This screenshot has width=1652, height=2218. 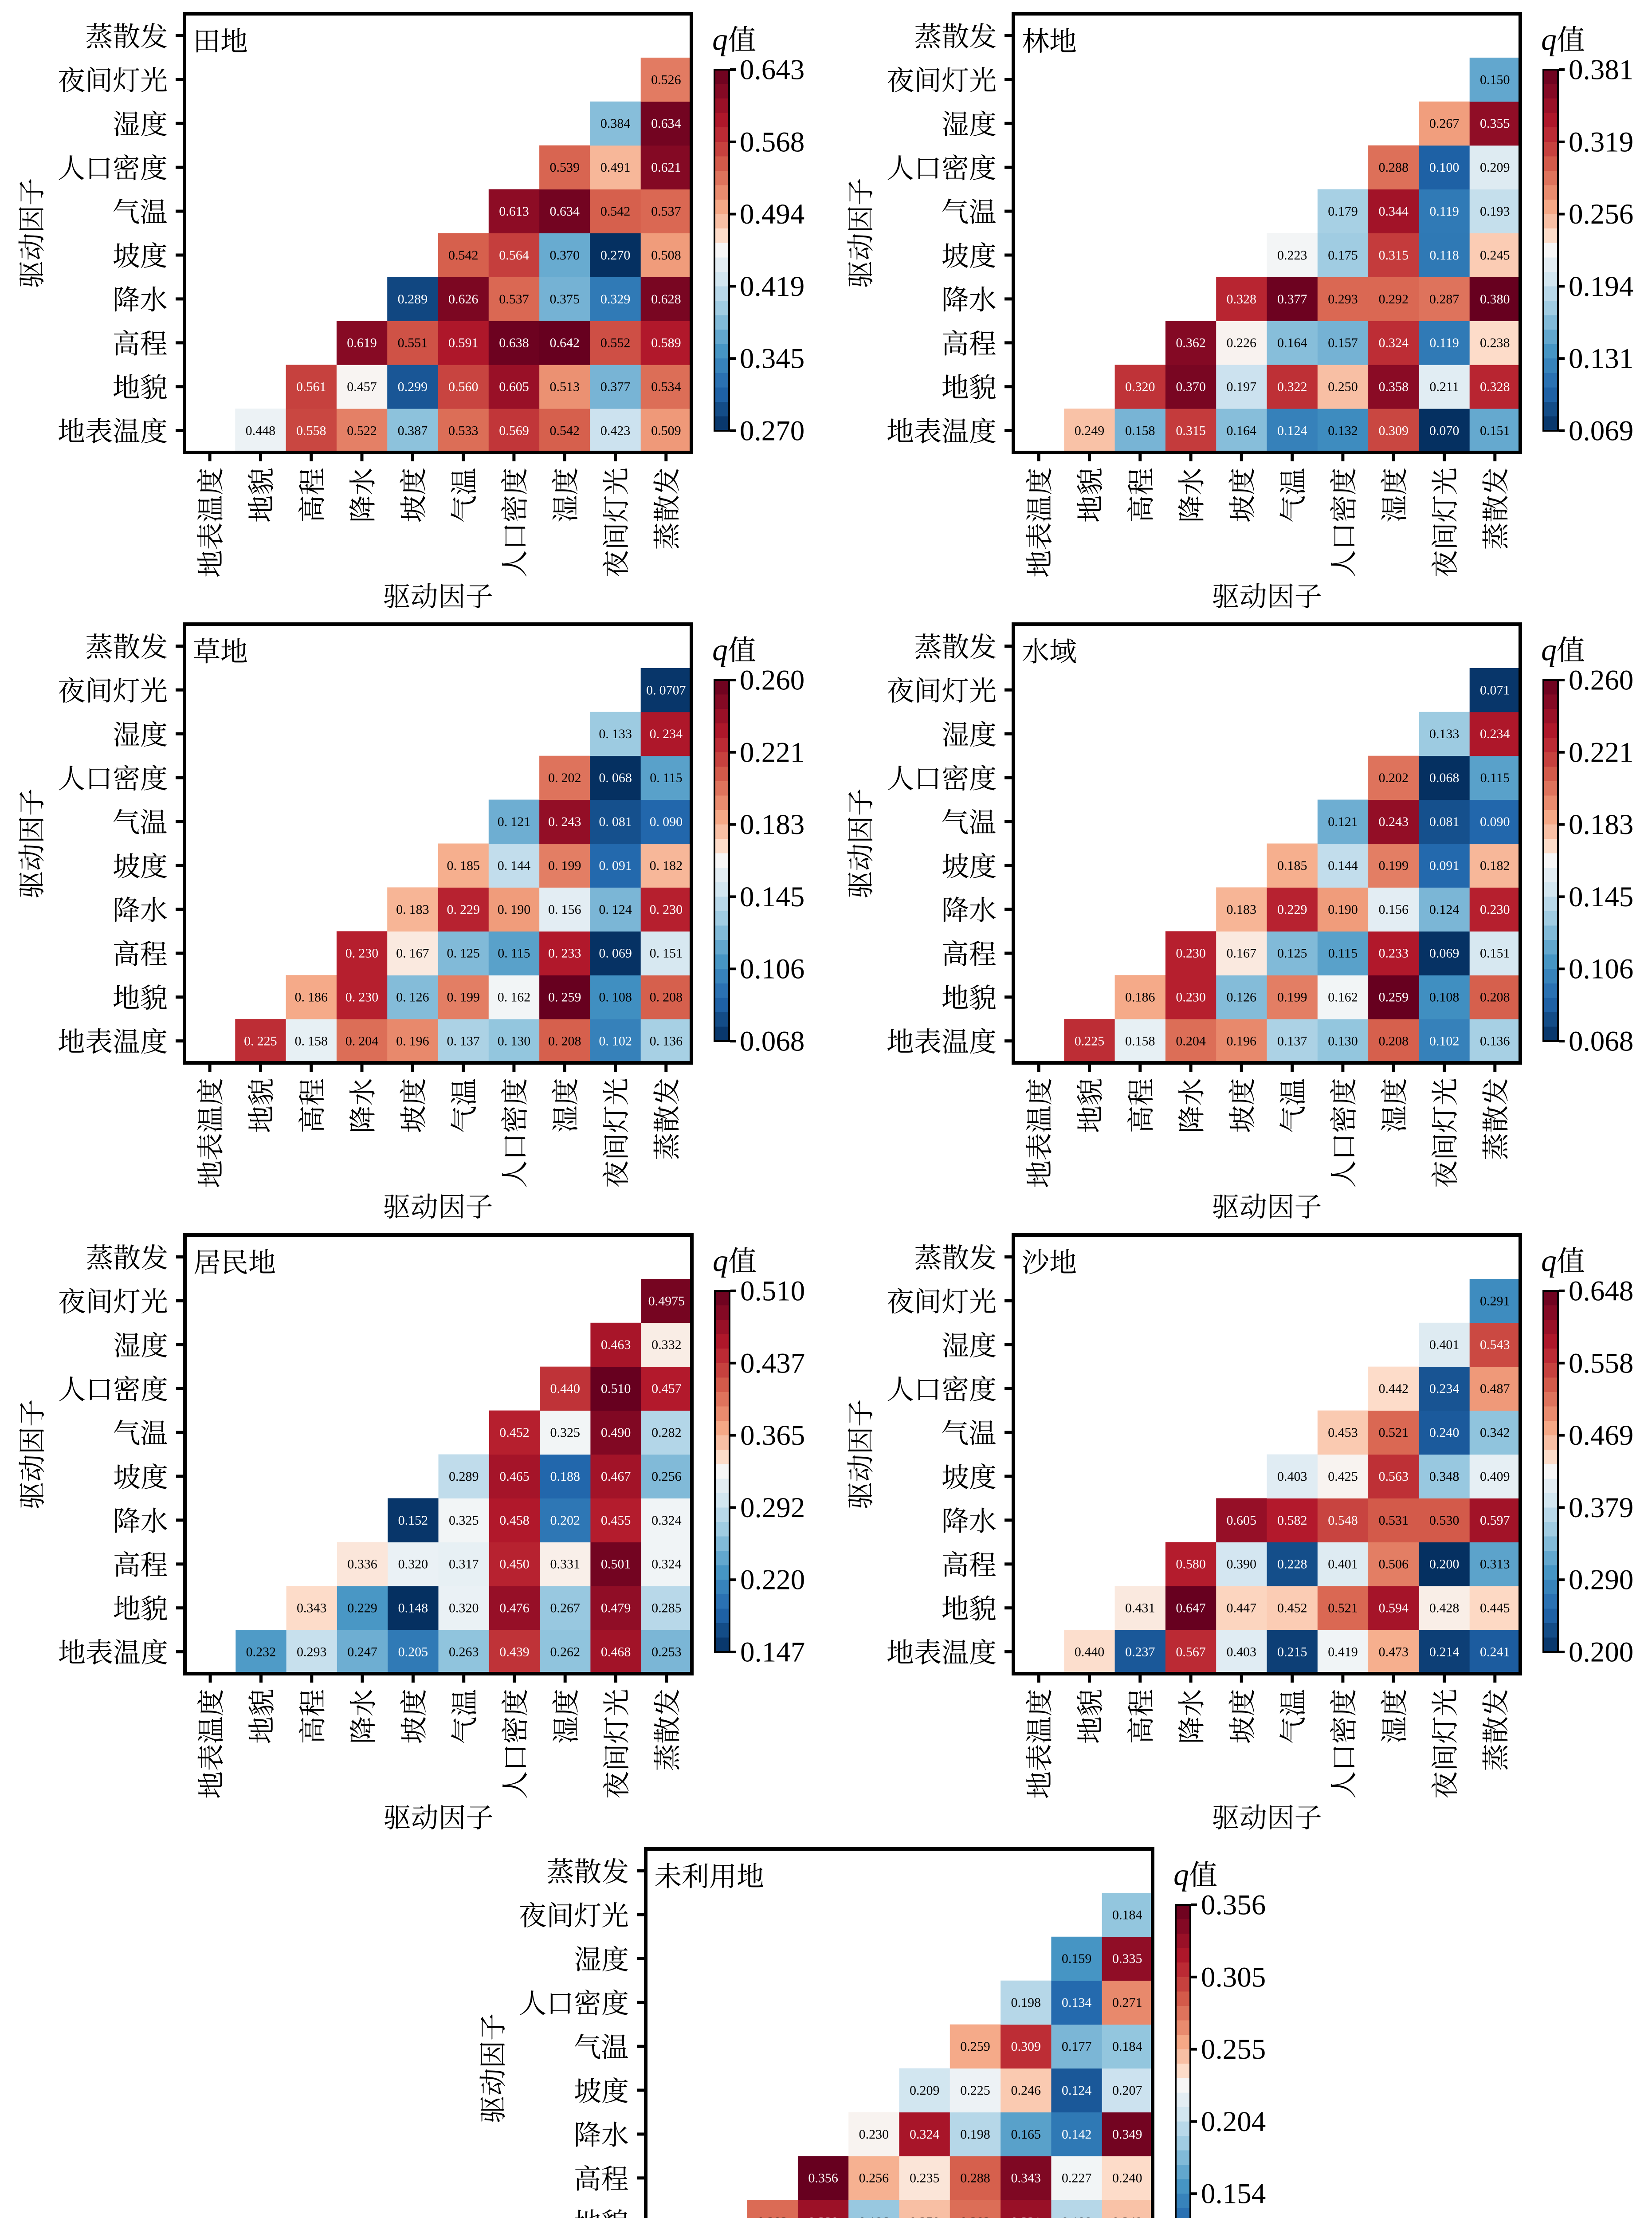 What do you see at coordinates (1242, 343) in the screenshot?
I see `svg-text: 0.226` at bounding box center [1242, 343].